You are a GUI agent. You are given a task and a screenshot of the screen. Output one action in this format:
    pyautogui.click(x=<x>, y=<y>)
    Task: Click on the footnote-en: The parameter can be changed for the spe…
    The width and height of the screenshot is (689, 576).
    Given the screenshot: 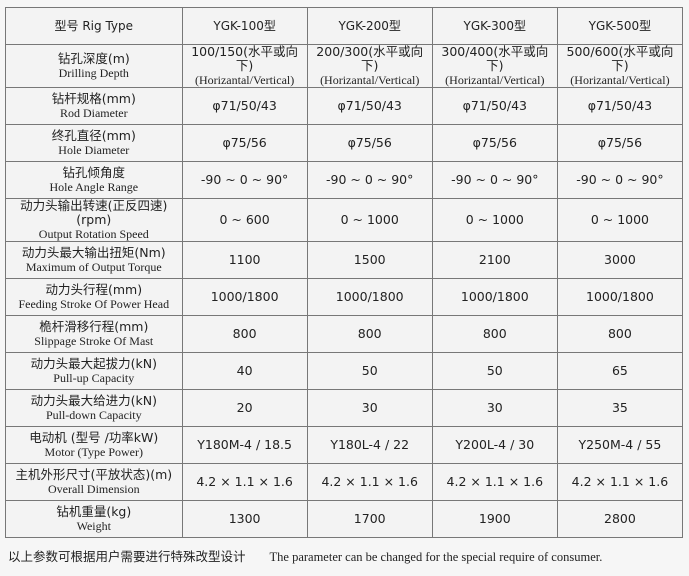 What is the action you would take?
    pyautogui.click(x=436, y=557)
    